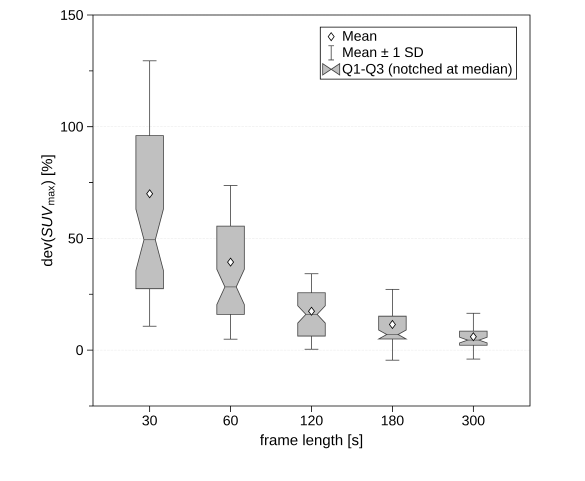 The width and height of the screenshot is (585, 481). Describe the element at coordinates (149, 421) in the screenshot. I see `x-tick-label: 30` at that location.